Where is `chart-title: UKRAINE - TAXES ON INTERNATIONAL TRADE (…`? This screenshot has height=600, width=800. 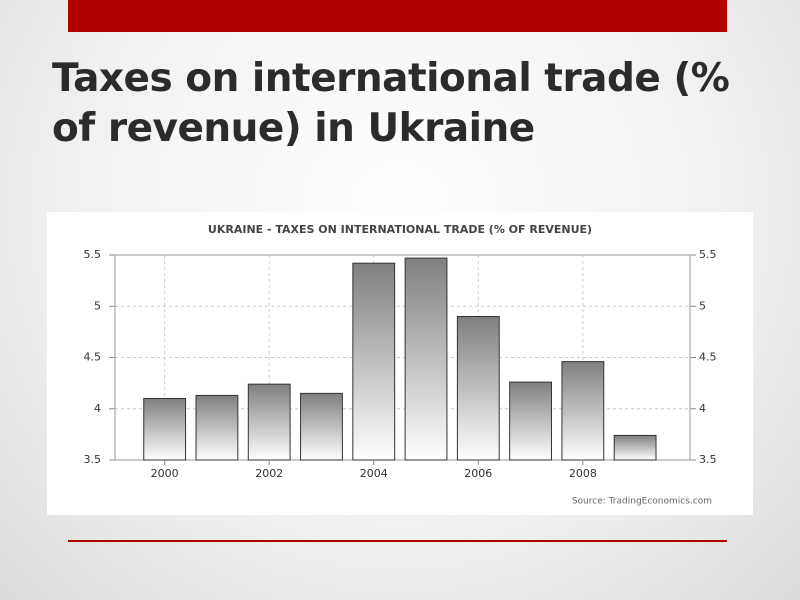 chart-title: UKRAINE - TAXES ON INTERNATIONAL TRADE (… is located at coordinates (400, 229).